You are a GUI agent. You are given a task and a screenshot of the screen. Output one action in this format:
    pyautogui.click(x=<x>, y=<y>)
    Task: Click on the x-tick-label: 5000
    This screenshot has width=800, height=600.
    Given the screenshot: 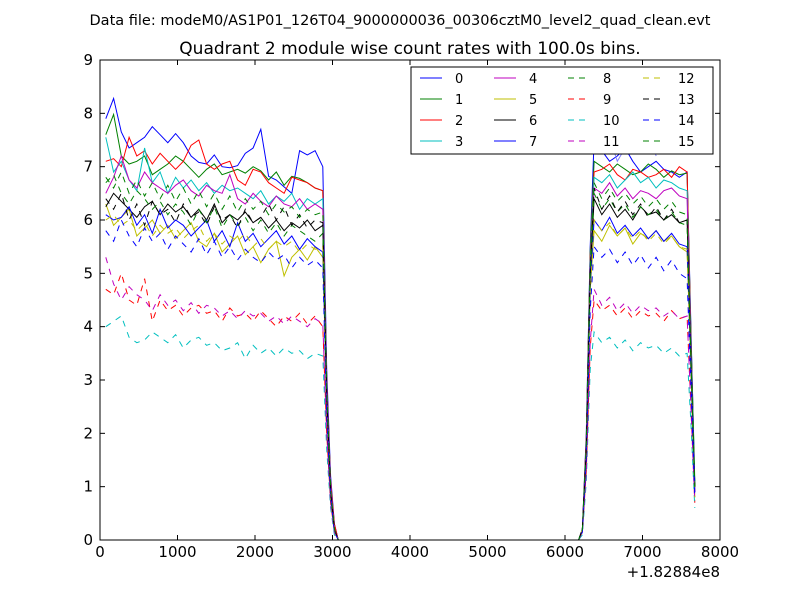 What is the action you would take?
    pyautogui.click(x=487, y=552)
    